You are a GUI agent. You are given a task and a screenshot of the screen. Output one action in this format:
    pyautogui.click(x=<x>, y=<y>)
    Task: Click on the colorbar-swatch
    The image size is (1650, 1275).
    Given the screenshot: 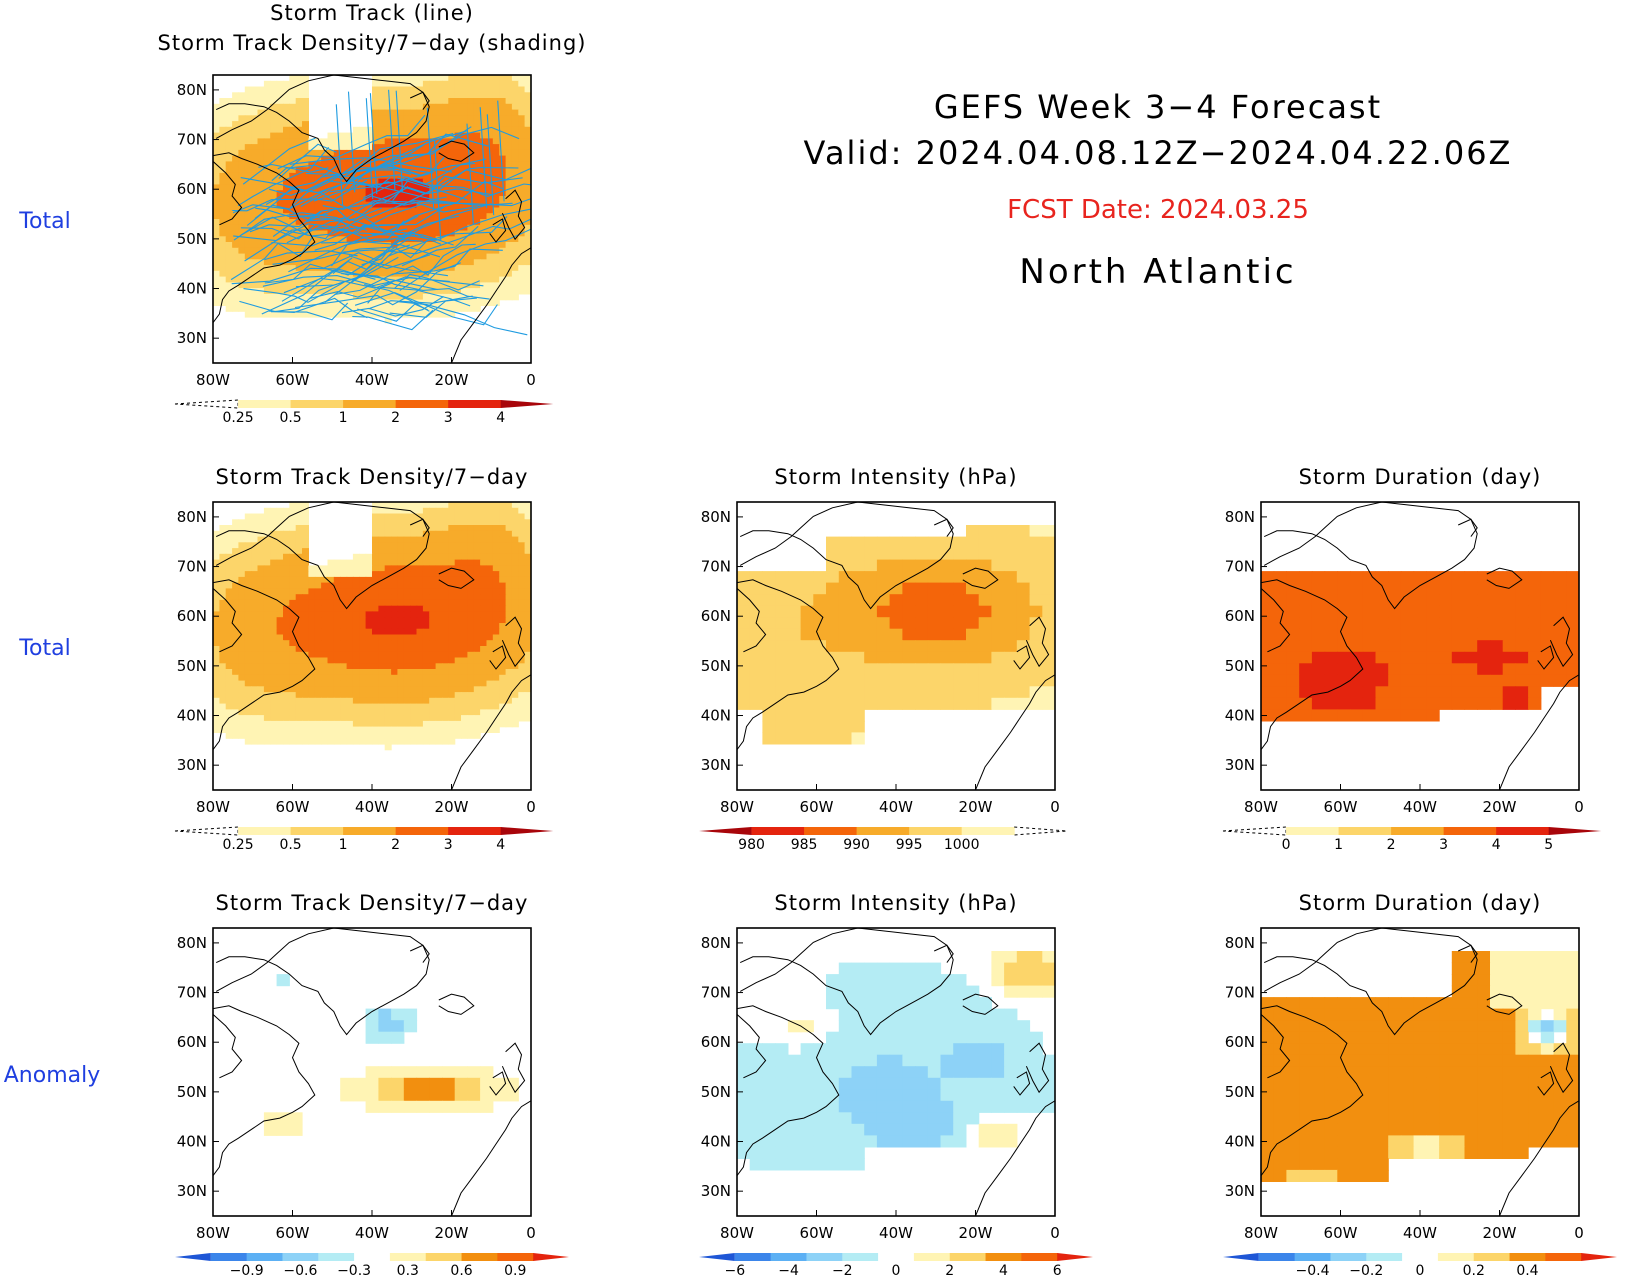 What is the action you would take?
    pyautogui.click(x=370, y=831)
    